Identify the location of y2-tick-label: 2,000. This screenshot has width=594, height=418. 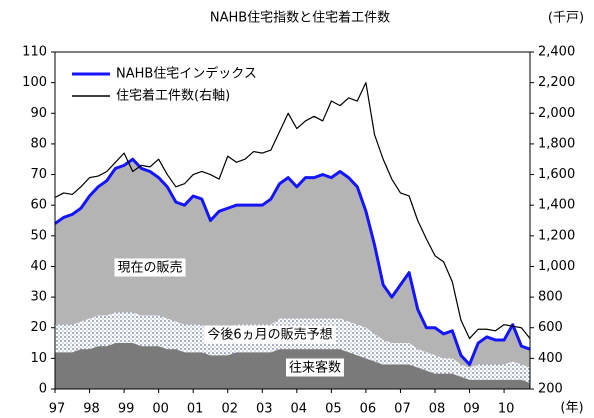
(556, 113).